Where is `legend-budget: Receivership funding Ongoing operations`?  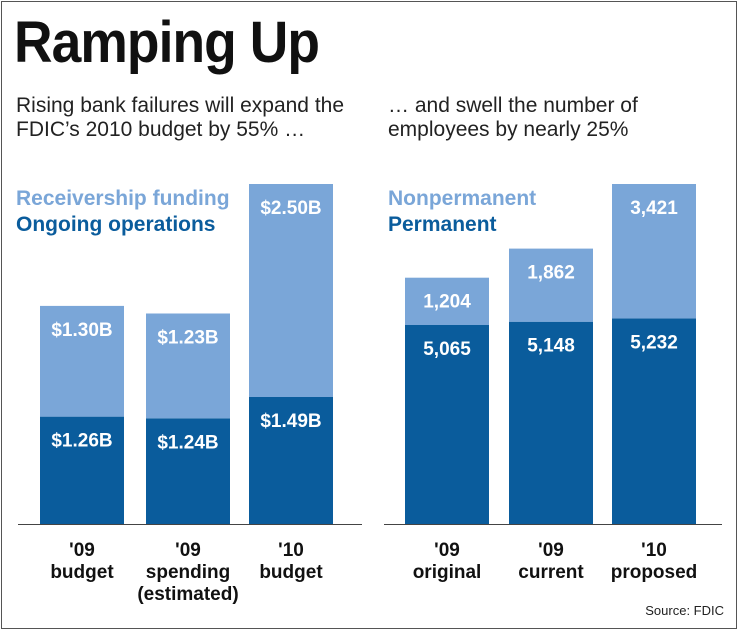 legend-budget: Receivership funding Ongoing operations is located at coordinates (123, 212).